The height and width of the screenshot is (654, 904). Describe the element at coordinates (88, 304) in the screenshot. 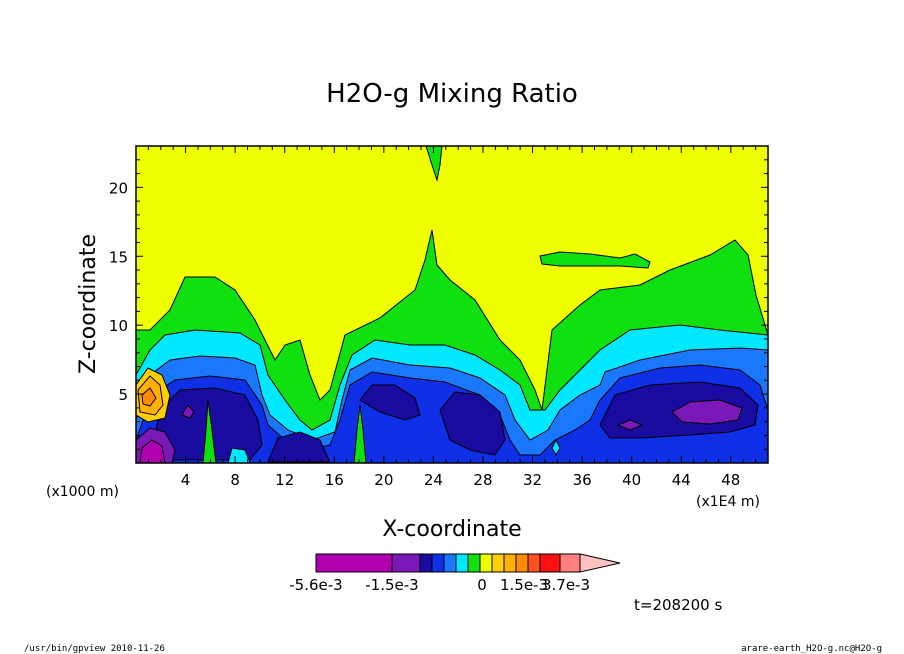

I see `y-axis-label: Z-coordinate` at that location.